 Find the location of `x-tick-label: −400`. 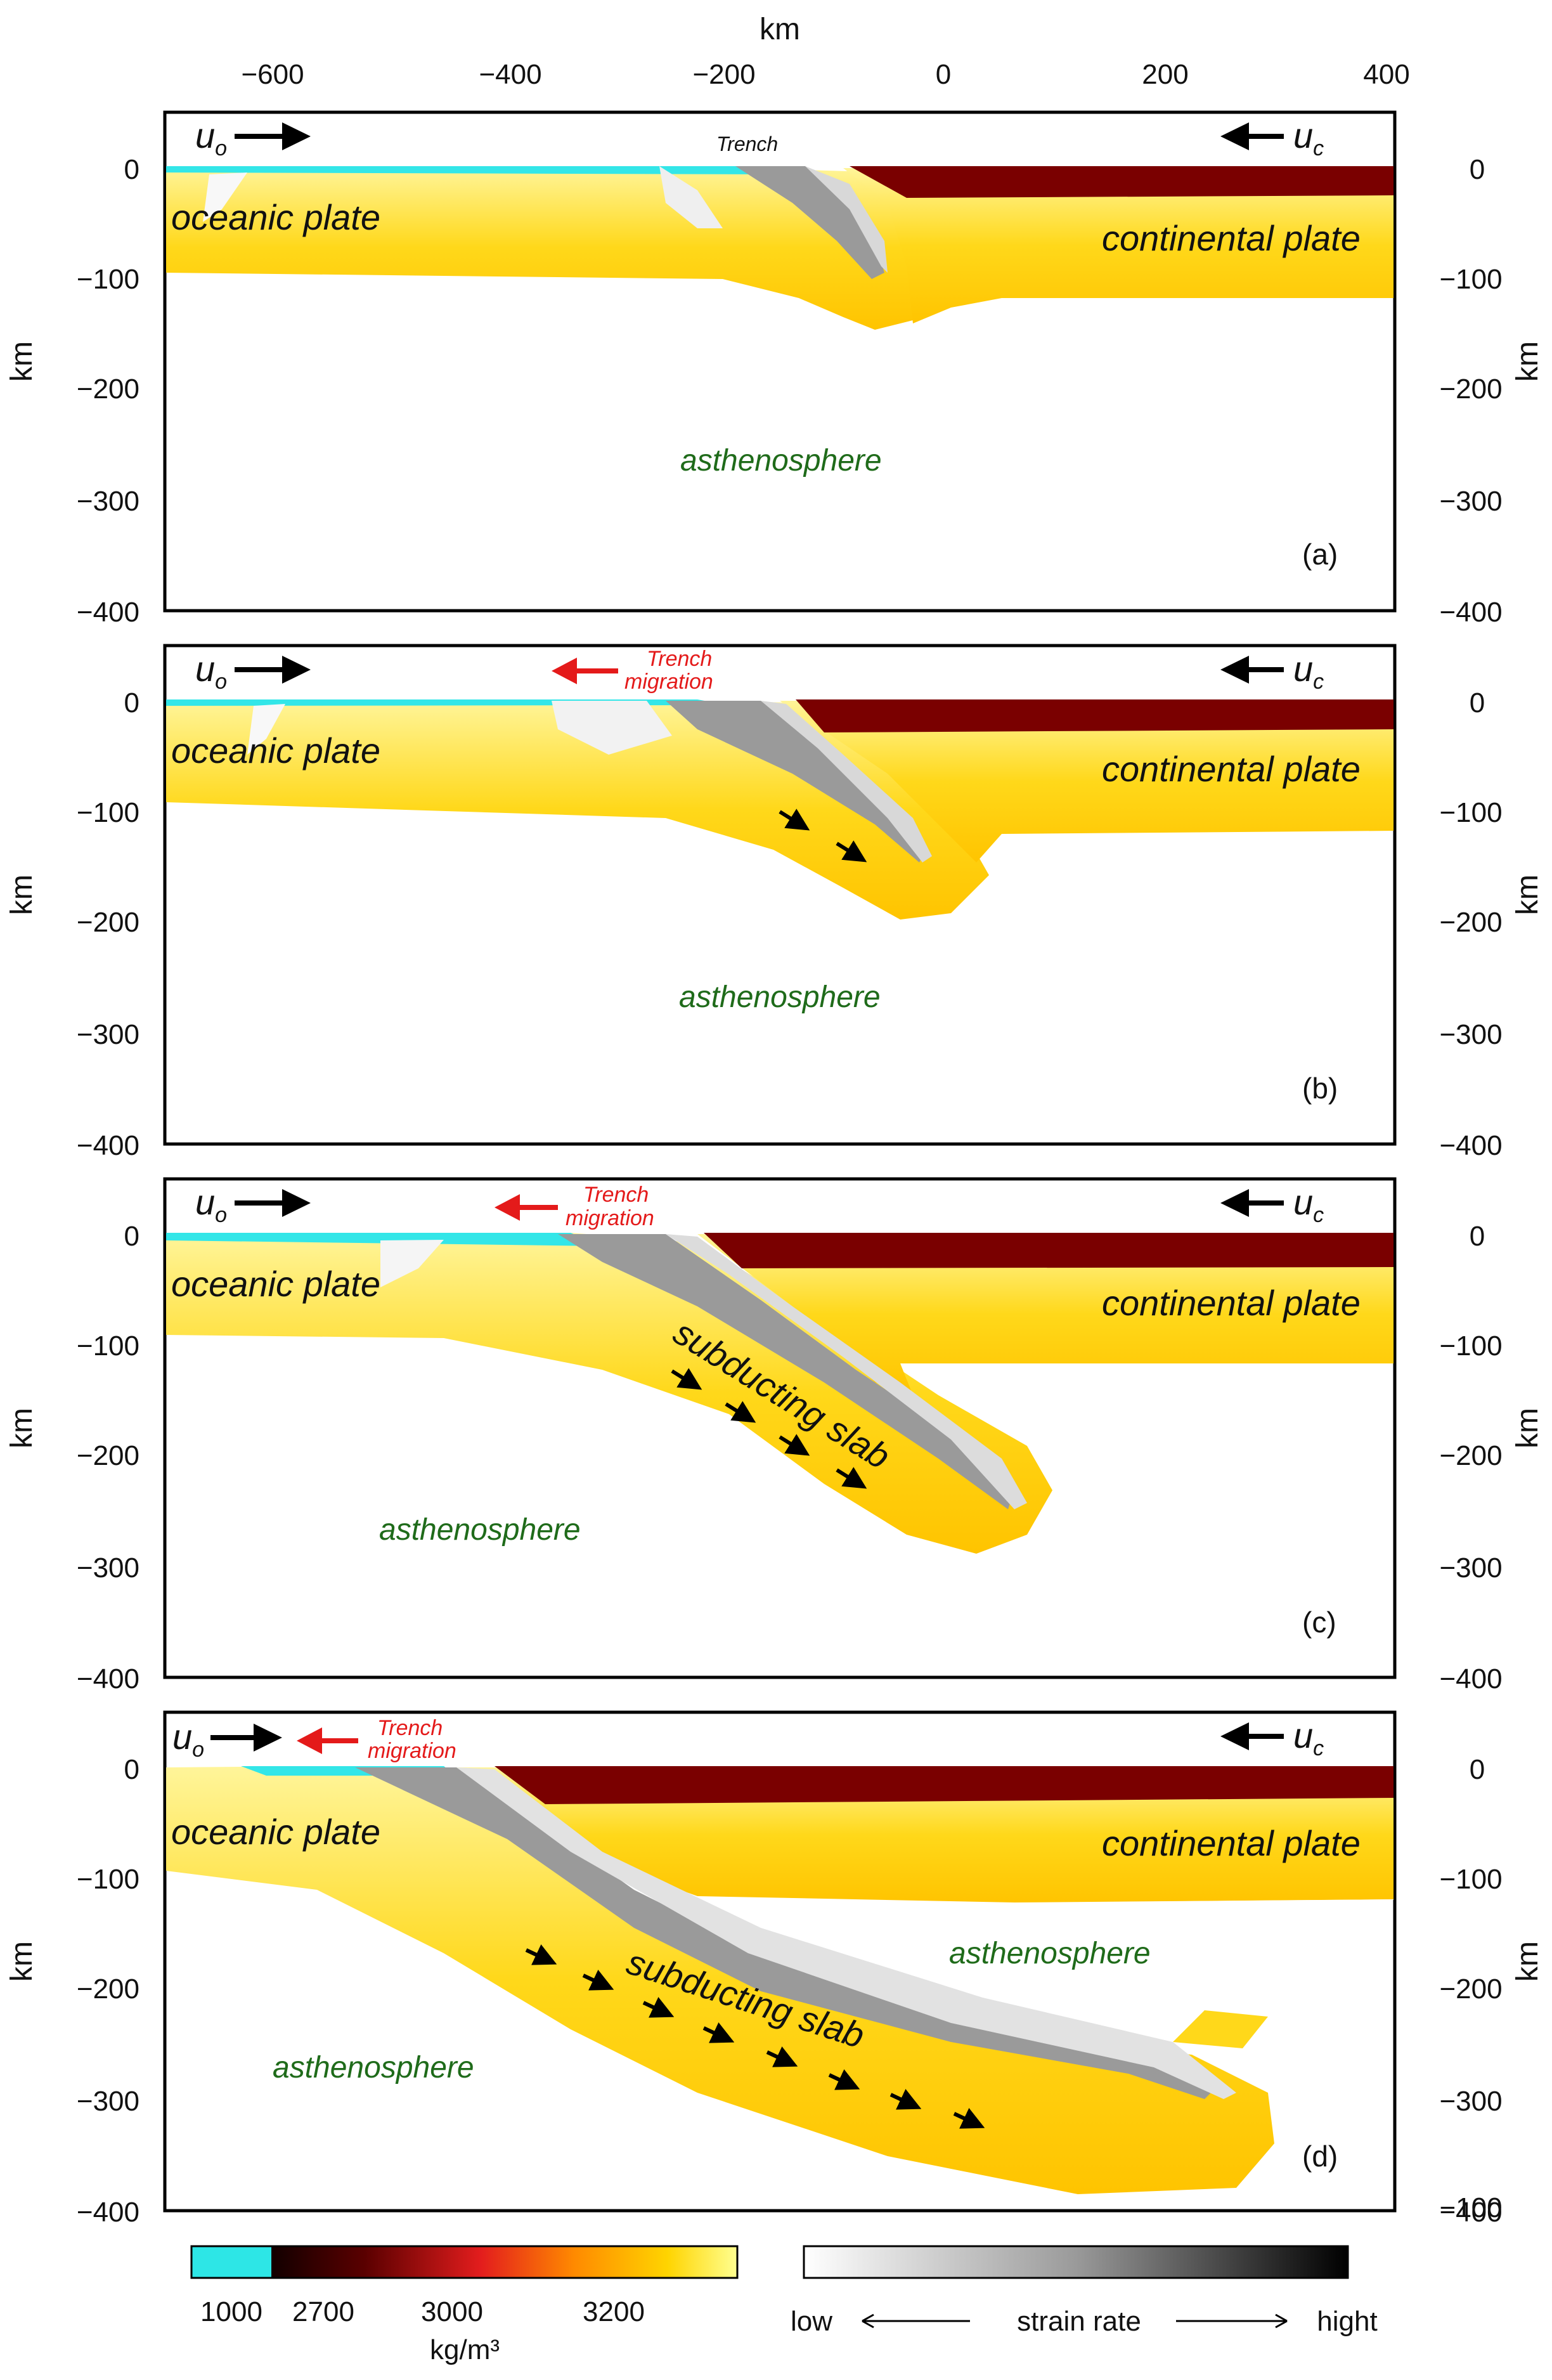

x-tick-label: −400 is located at coordinates (510, 74).